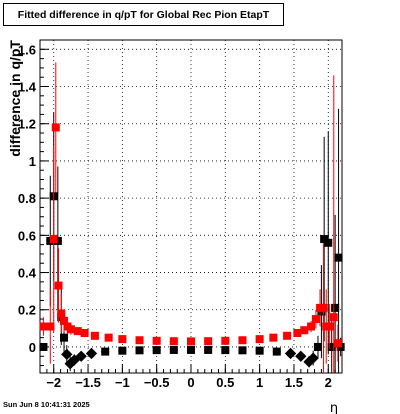 This screenshot has height=414, width=400. What do you see at coordinates (27, 198) in the screenshot?
I see `y-tick-label: 0.8` at bounding box center [27, 198].